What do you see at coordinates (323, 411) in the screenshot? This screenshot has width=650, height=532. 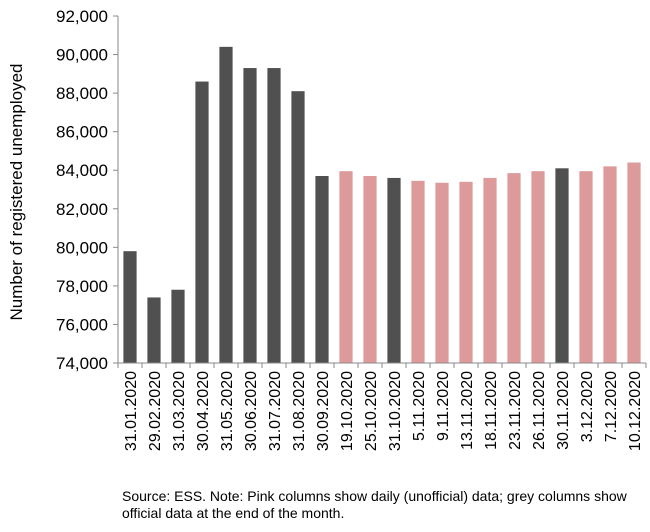 I see `x-tick-label: 30.09.2020` at bounding box center [323, 411].